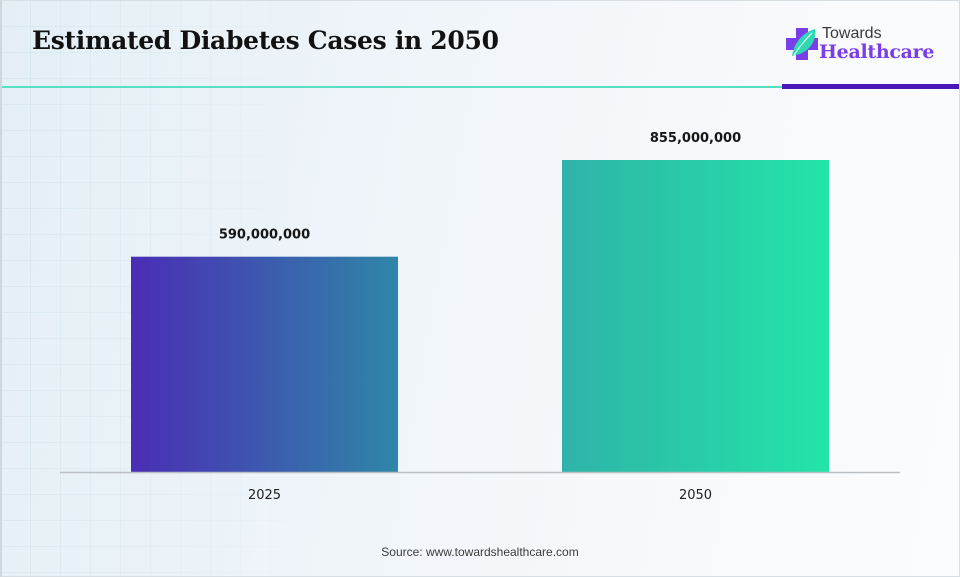 The width and height of the screenshot is (960, 577). I want to click on bar-2025, so click(264, 364).